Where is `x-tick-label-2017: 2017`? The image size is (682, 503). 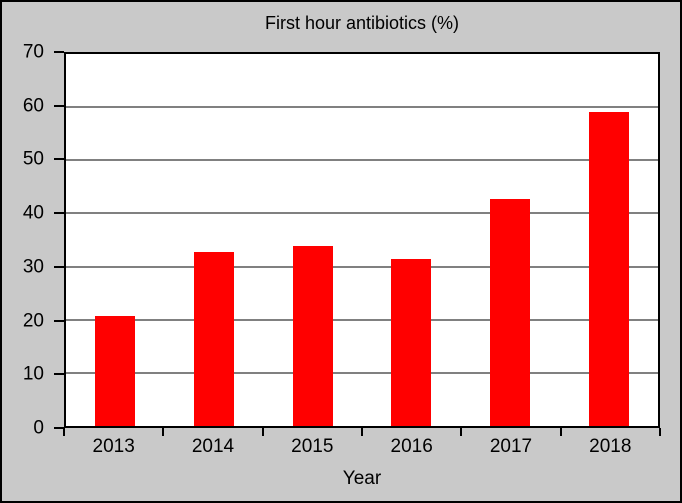
x-tick-label-2017: 2017 is located at coordinates (511, 446).